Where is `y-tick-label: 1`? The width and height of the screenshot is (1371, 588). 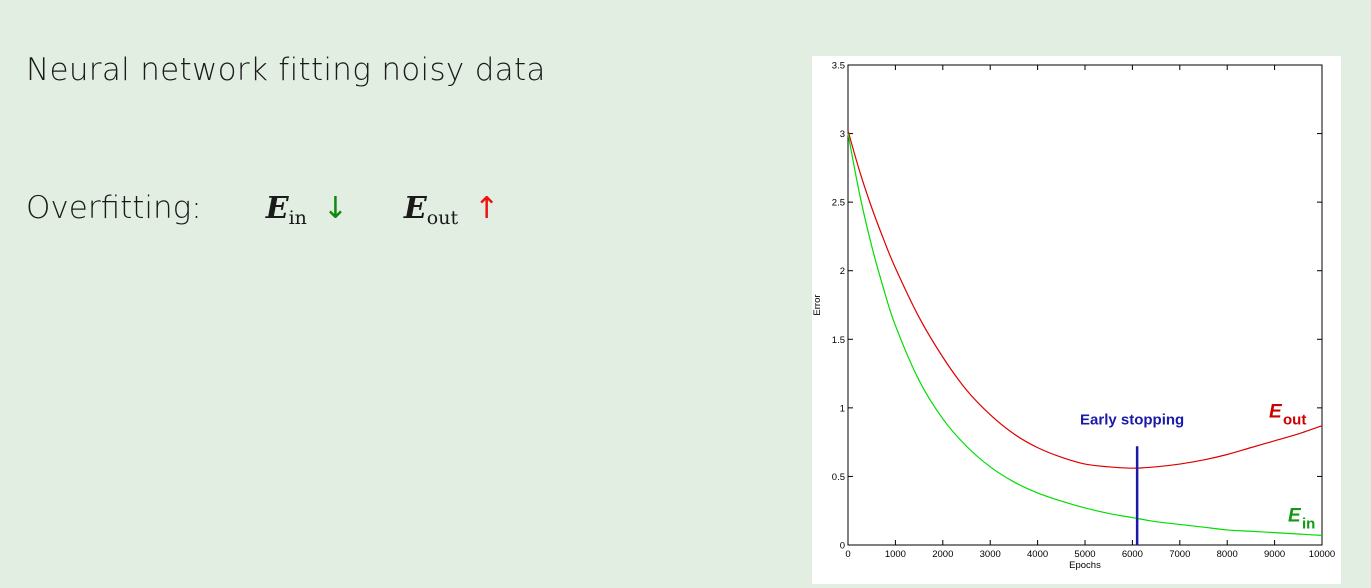
y-tick-label: 1 is located at coordinates (842, 408).